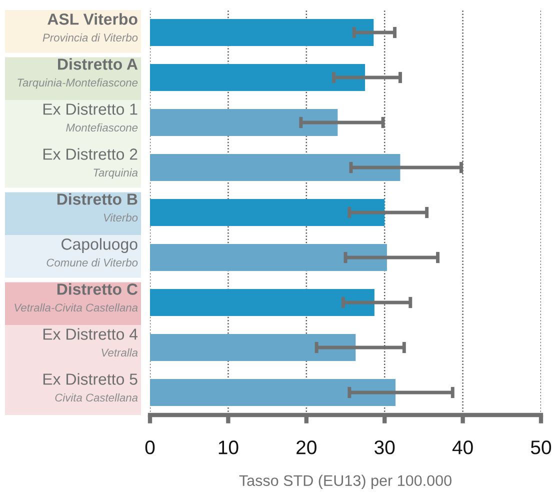 This screenshot has height=493, width=554. What do you see at coordinates (90, 163) in the screenshot?
I see `y-tick-label: Ex Distretto 2 Tarquinia` at bounding box center [90, 163].